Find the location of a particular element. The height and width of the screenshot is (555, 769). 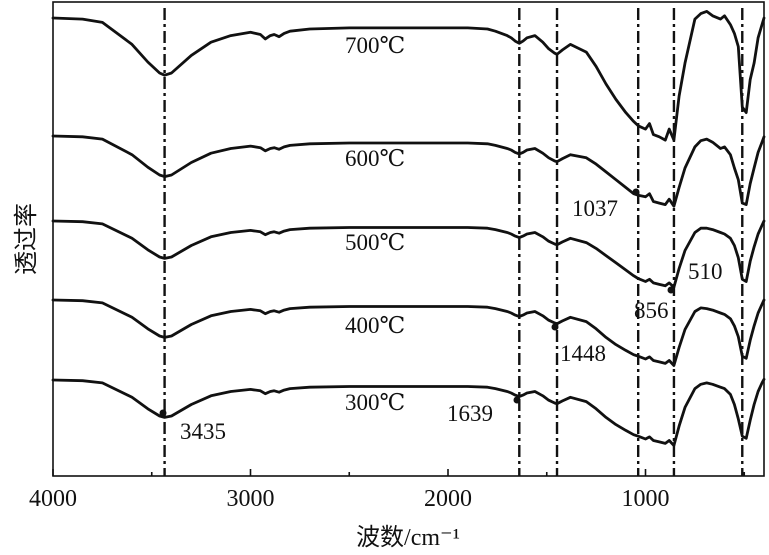

x-axis-title: 波数/cm⁻¹ is located at coordinates (408, 537).